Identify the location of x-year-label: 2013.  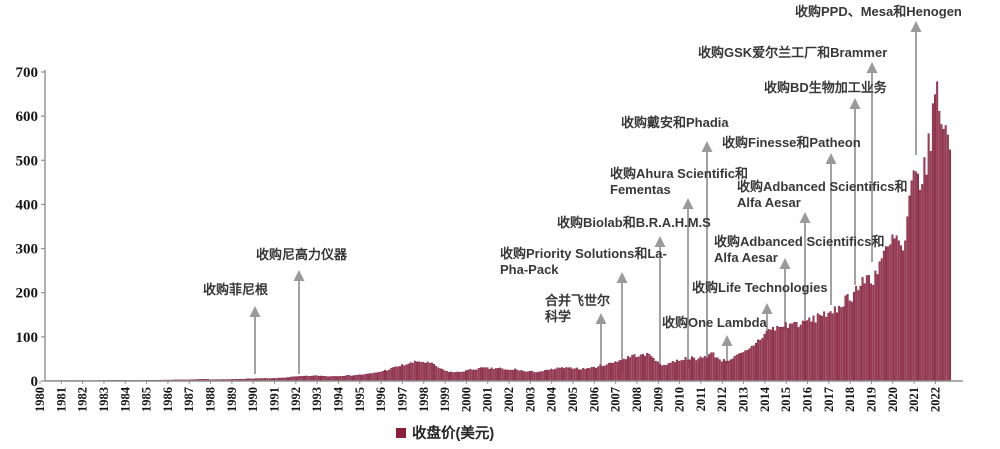
(744, 399).